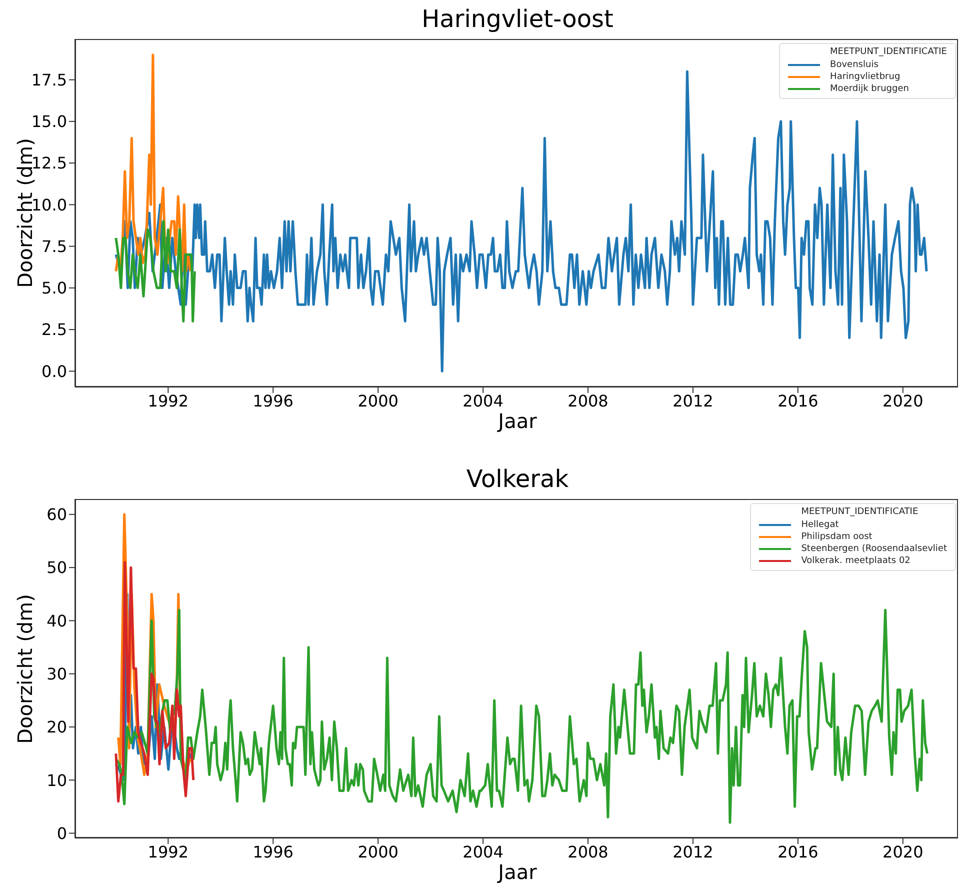  Describe the element at coordinates (25, 669) in the screenshot. I see `y-axis-title: Doorzicht (dm)` at that location.